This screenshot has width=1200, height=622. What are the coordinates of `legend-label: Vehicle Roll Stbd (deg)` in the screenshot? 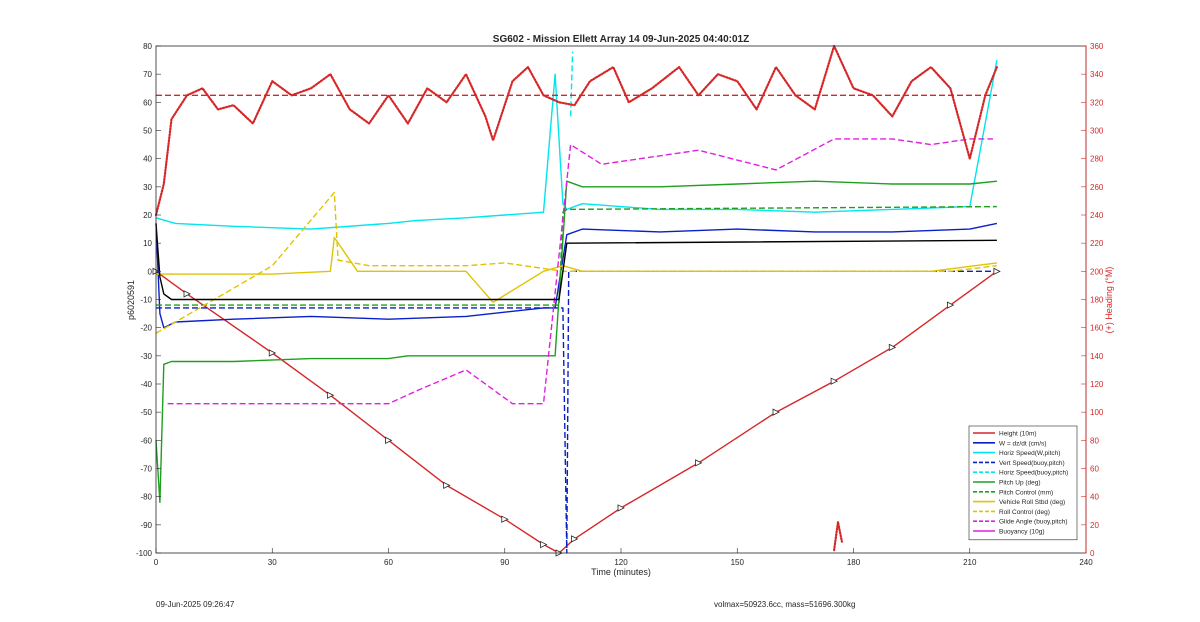 It's located at (1032, 502).